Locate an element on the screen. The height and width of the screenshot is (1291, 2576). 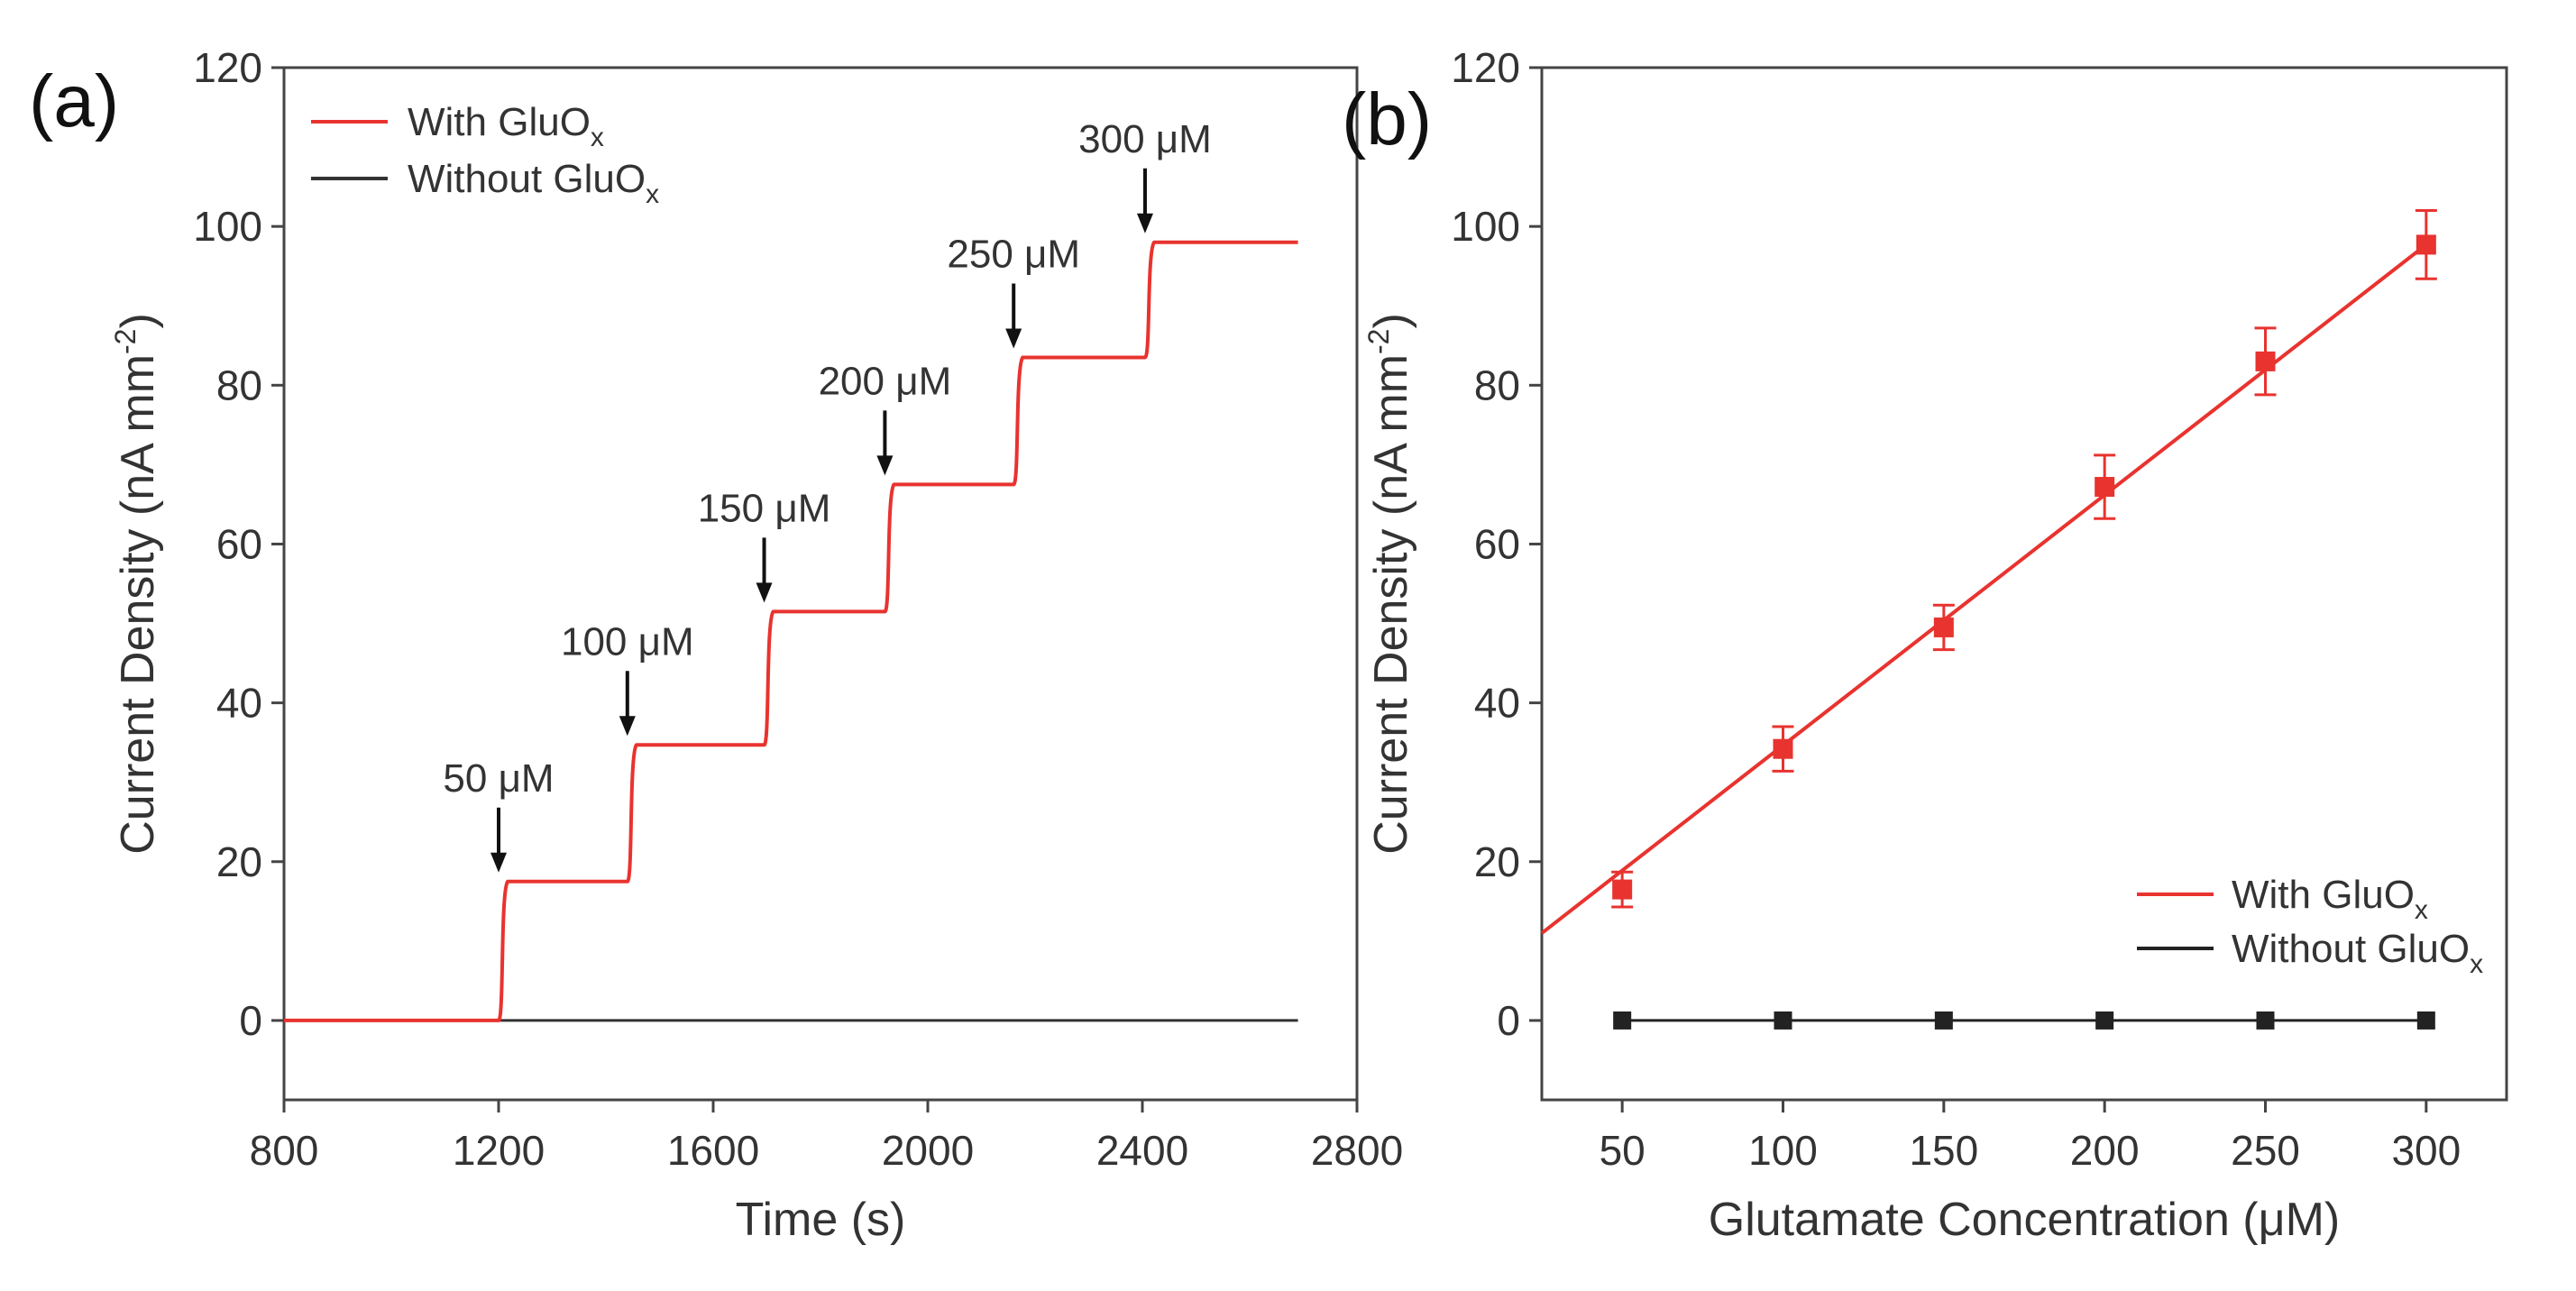
injection-concentration-label: 200 μM is located at coordinates (885, 381).